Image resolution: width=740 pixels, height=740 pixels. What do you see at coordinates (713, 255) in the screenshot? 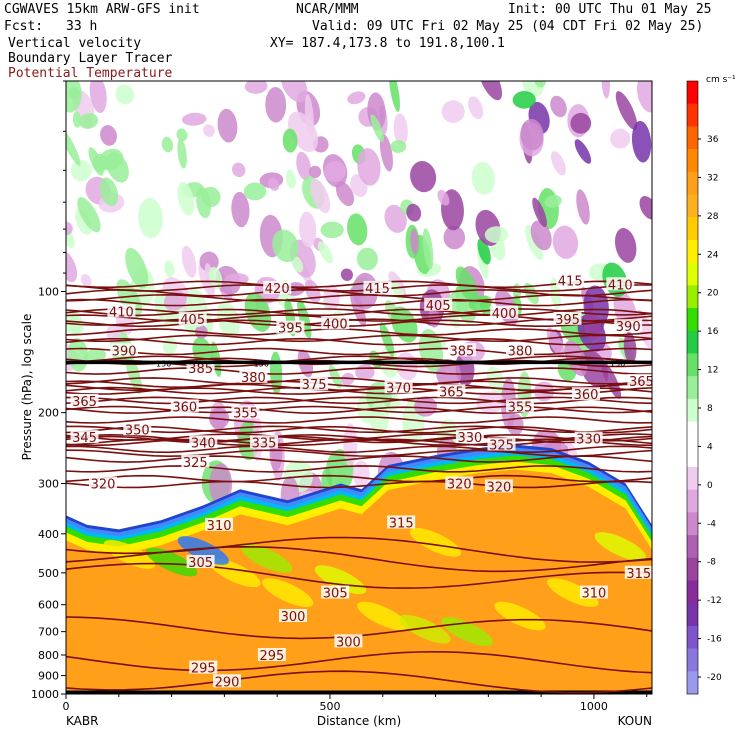
I see `colorbar-label: 24` at bounding box center [713, 255].